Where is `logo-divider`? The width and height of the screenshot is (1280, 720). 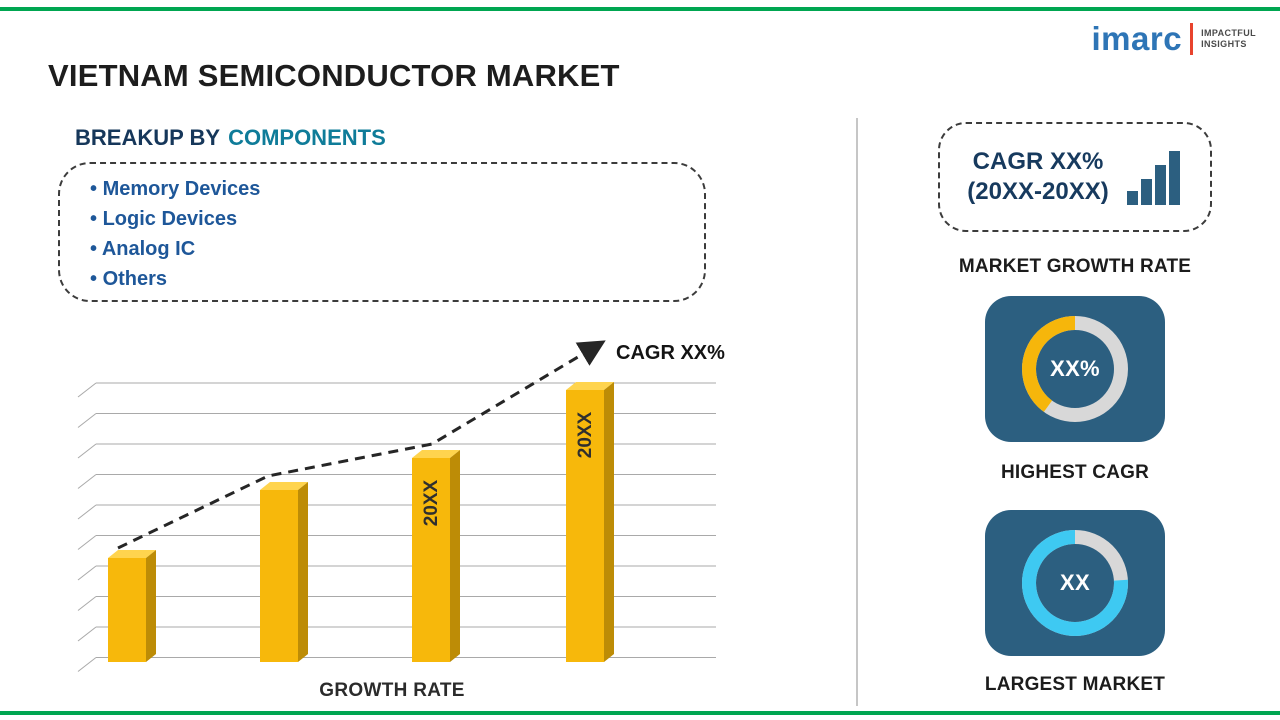 logo-divider is located at coordinates (1192, 38).